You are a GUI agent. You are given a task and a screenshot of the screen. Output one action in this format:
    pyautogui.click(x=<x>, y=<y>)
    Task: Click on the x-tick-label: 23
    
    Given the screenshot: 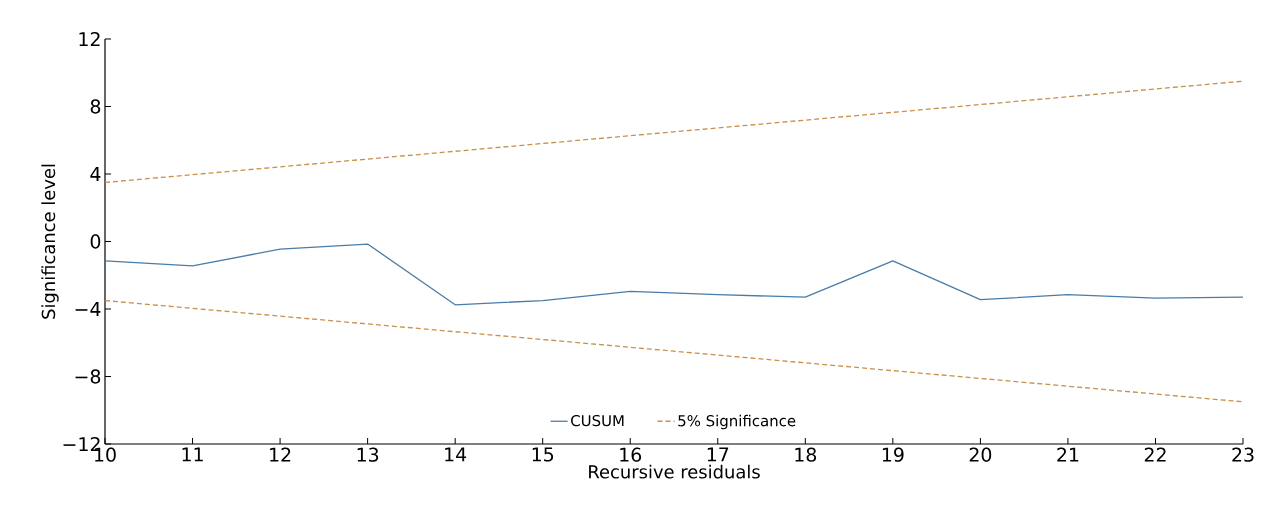 What is the action you would take?
    pyautogui.click(x=1243, y=454)
    